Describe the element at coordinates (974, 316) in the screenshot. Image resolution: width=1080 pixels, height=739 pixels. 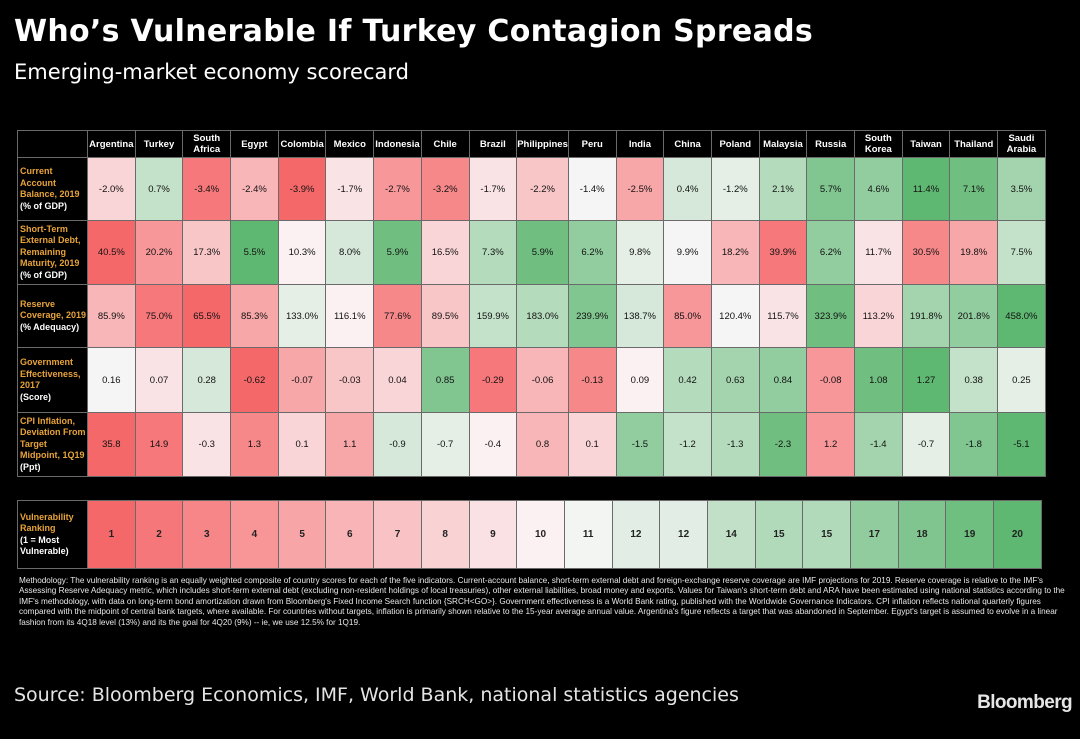
I see `heatmap-cell: 201.8%` at that location.